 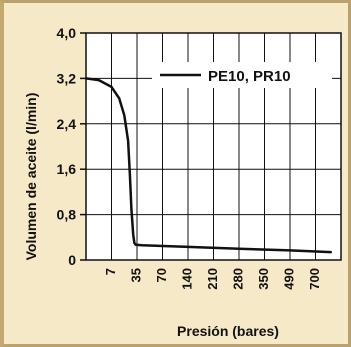 I want to click on x-tick-label: 490, so click(x=288, y=279).